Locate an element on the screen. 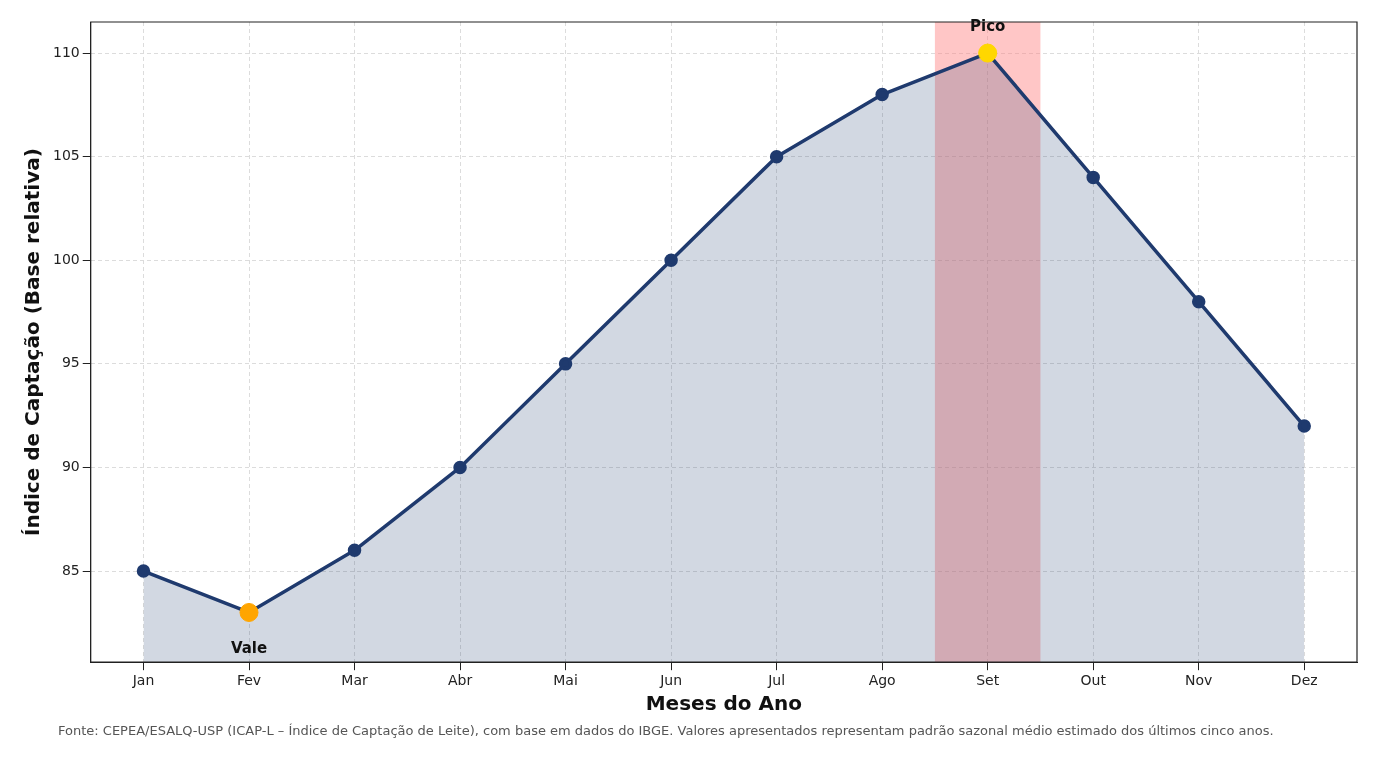 Image resolution: width=1395 pixels, height=771 pixels. x-tick-label: Abr is located at coordinates (460, 680).